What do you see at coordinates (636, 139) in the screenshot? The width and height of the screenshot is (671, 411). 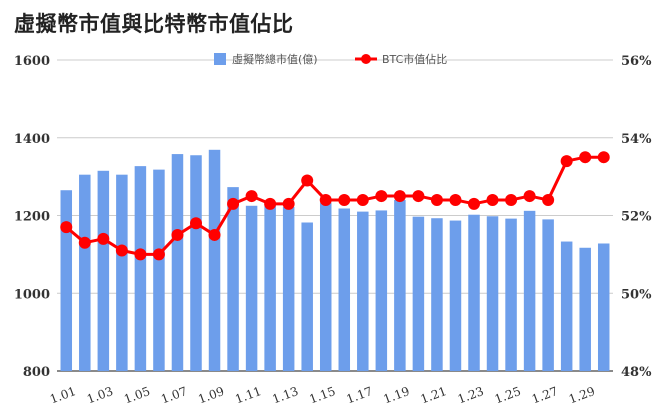 I see `right-tick-label: 54%` at bounding box center [636, 139].